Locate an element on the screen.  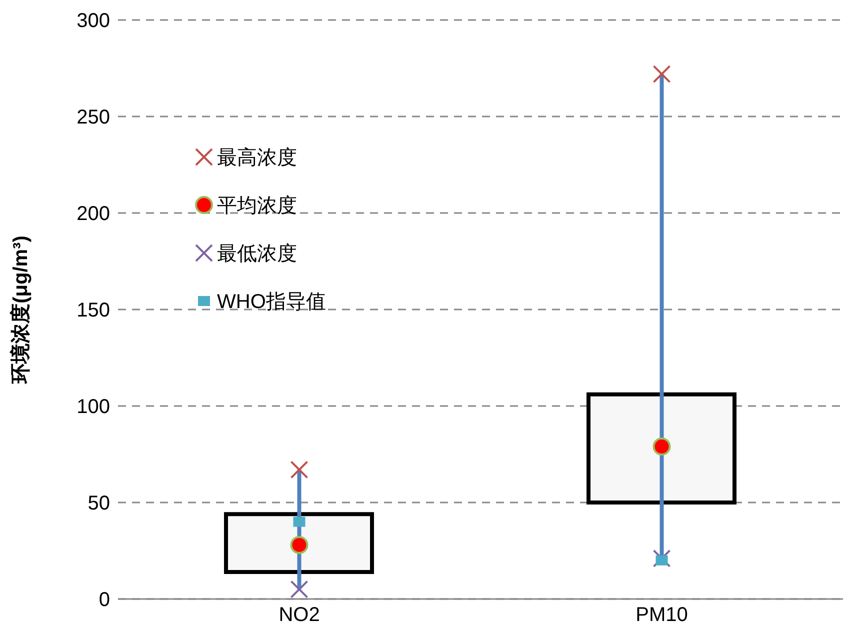
y-tick-label: 0 is located at coordinates (104, 600).